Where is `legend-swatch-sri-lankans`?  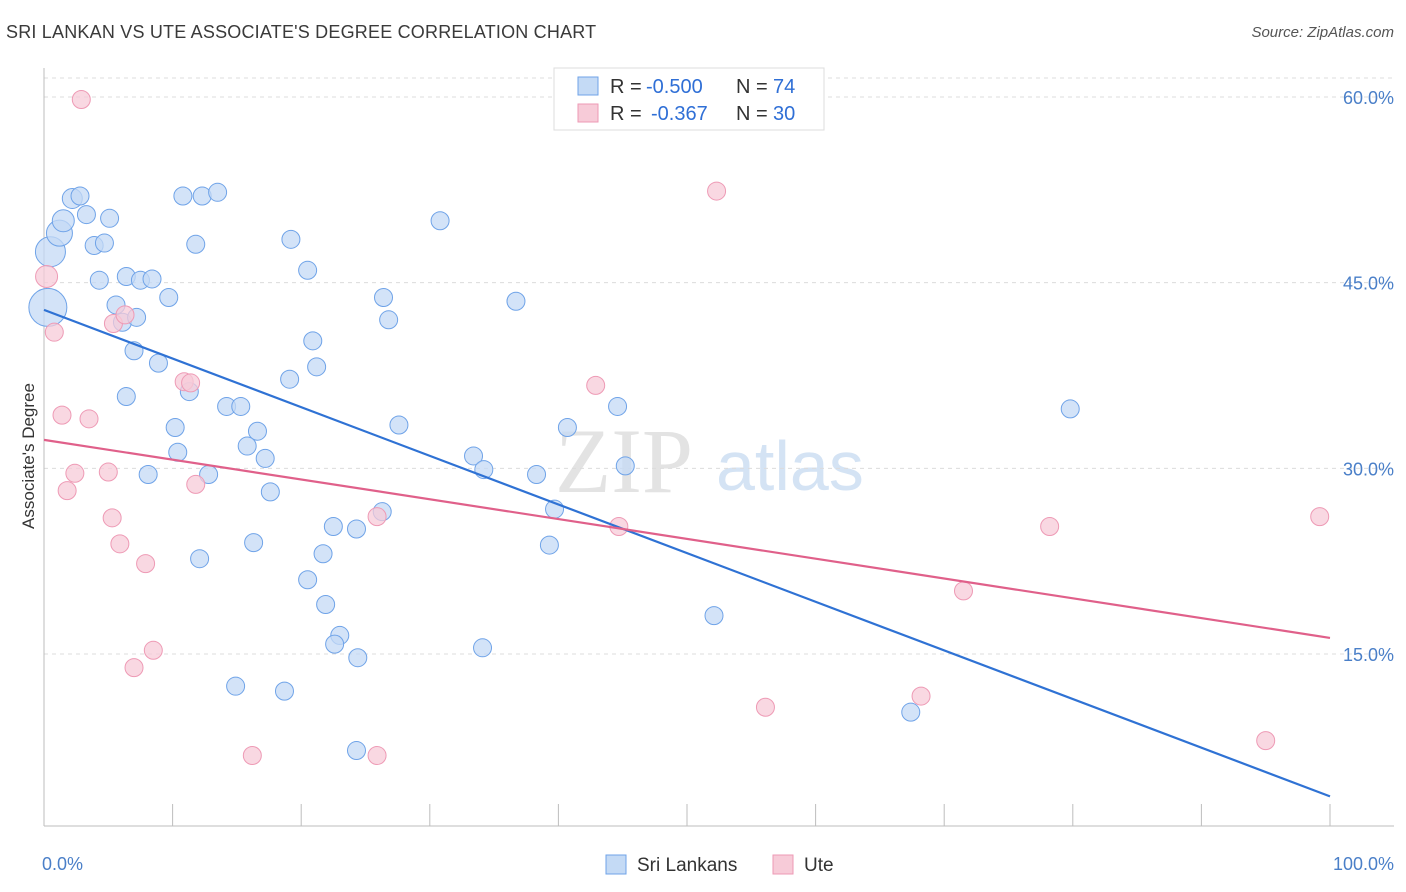 legend-swatch-sri-lankans is located at coordinates (588, 86).